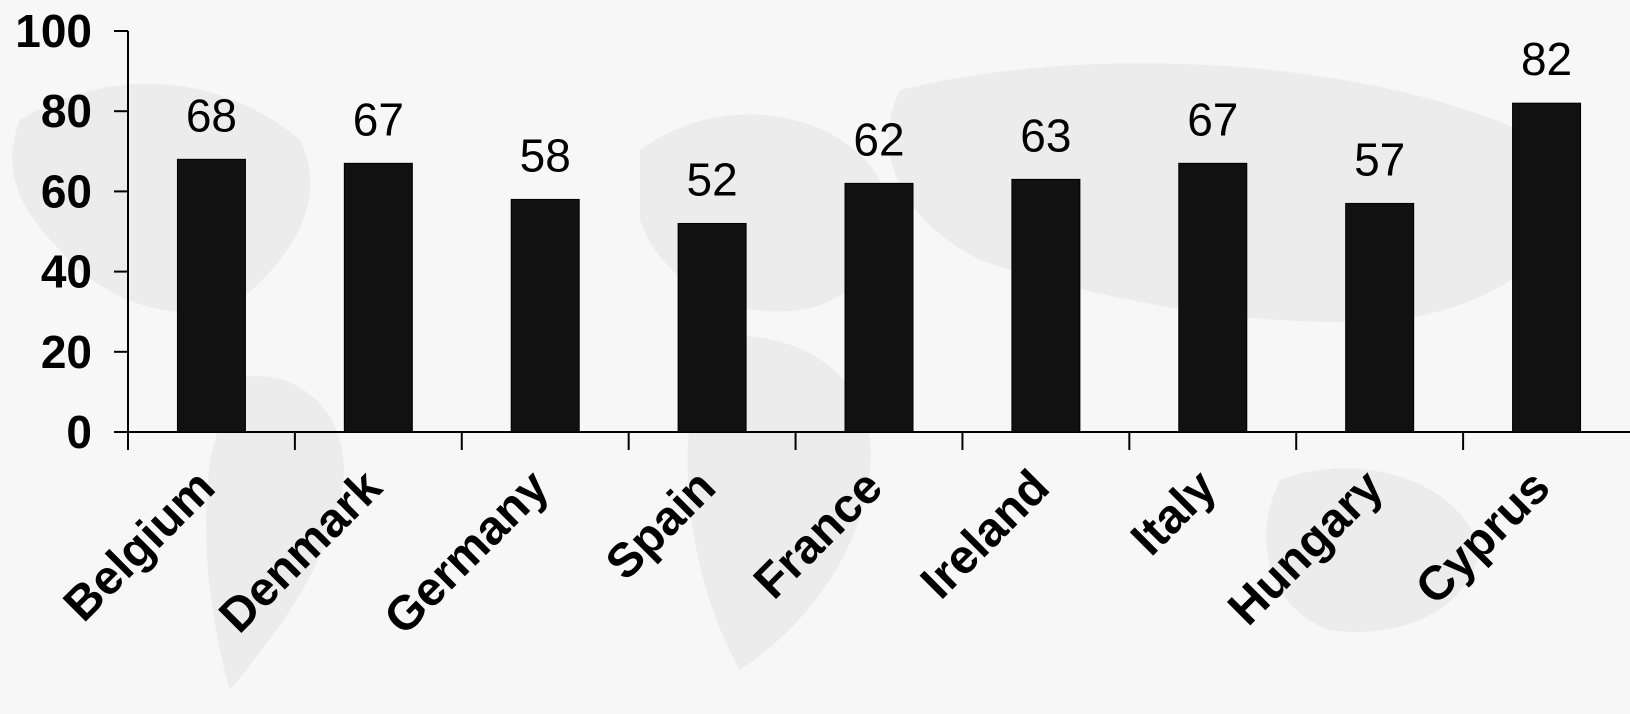  What do you see at coordinates (378, 297) in the screenshot?
I see `bar-denmark` at bounding box center [378, 297].